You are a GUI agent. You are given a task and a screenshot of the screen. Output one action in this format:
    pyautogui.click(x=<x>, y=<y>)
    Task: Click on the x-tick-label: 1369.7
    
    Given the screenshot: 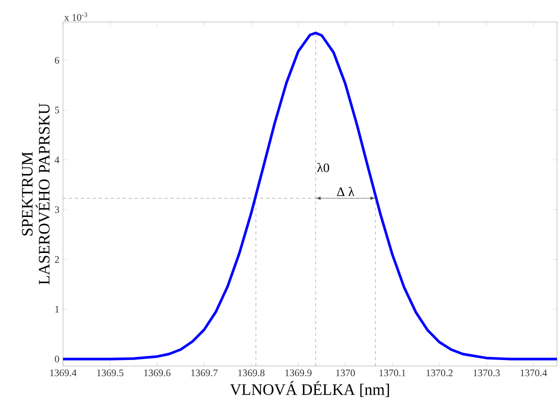 What is the action you would take?
    pyautogui.click(x=204, y=373)
    